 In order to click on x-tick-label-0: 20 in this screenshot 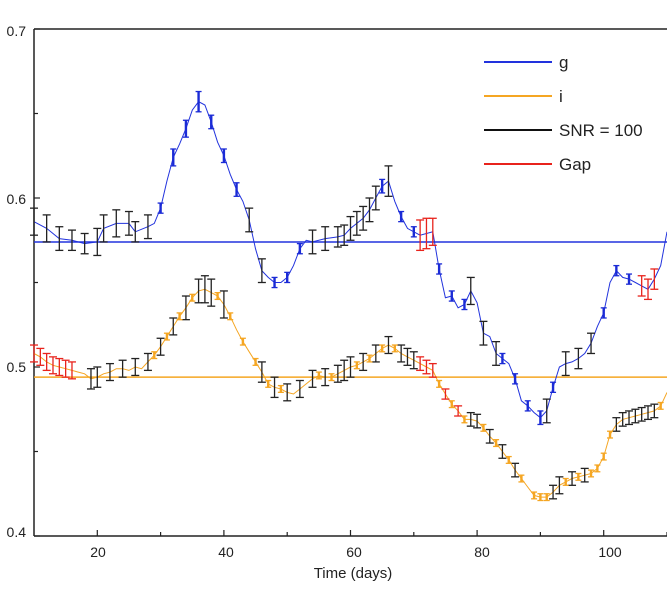, I will do `click(98, 552)`.